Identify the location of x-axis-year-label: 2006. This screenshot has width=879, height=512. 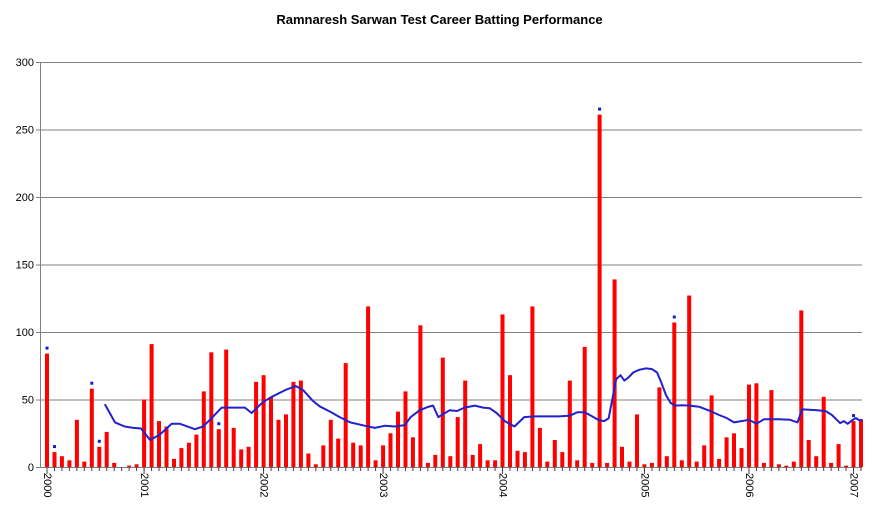
(749, 485).